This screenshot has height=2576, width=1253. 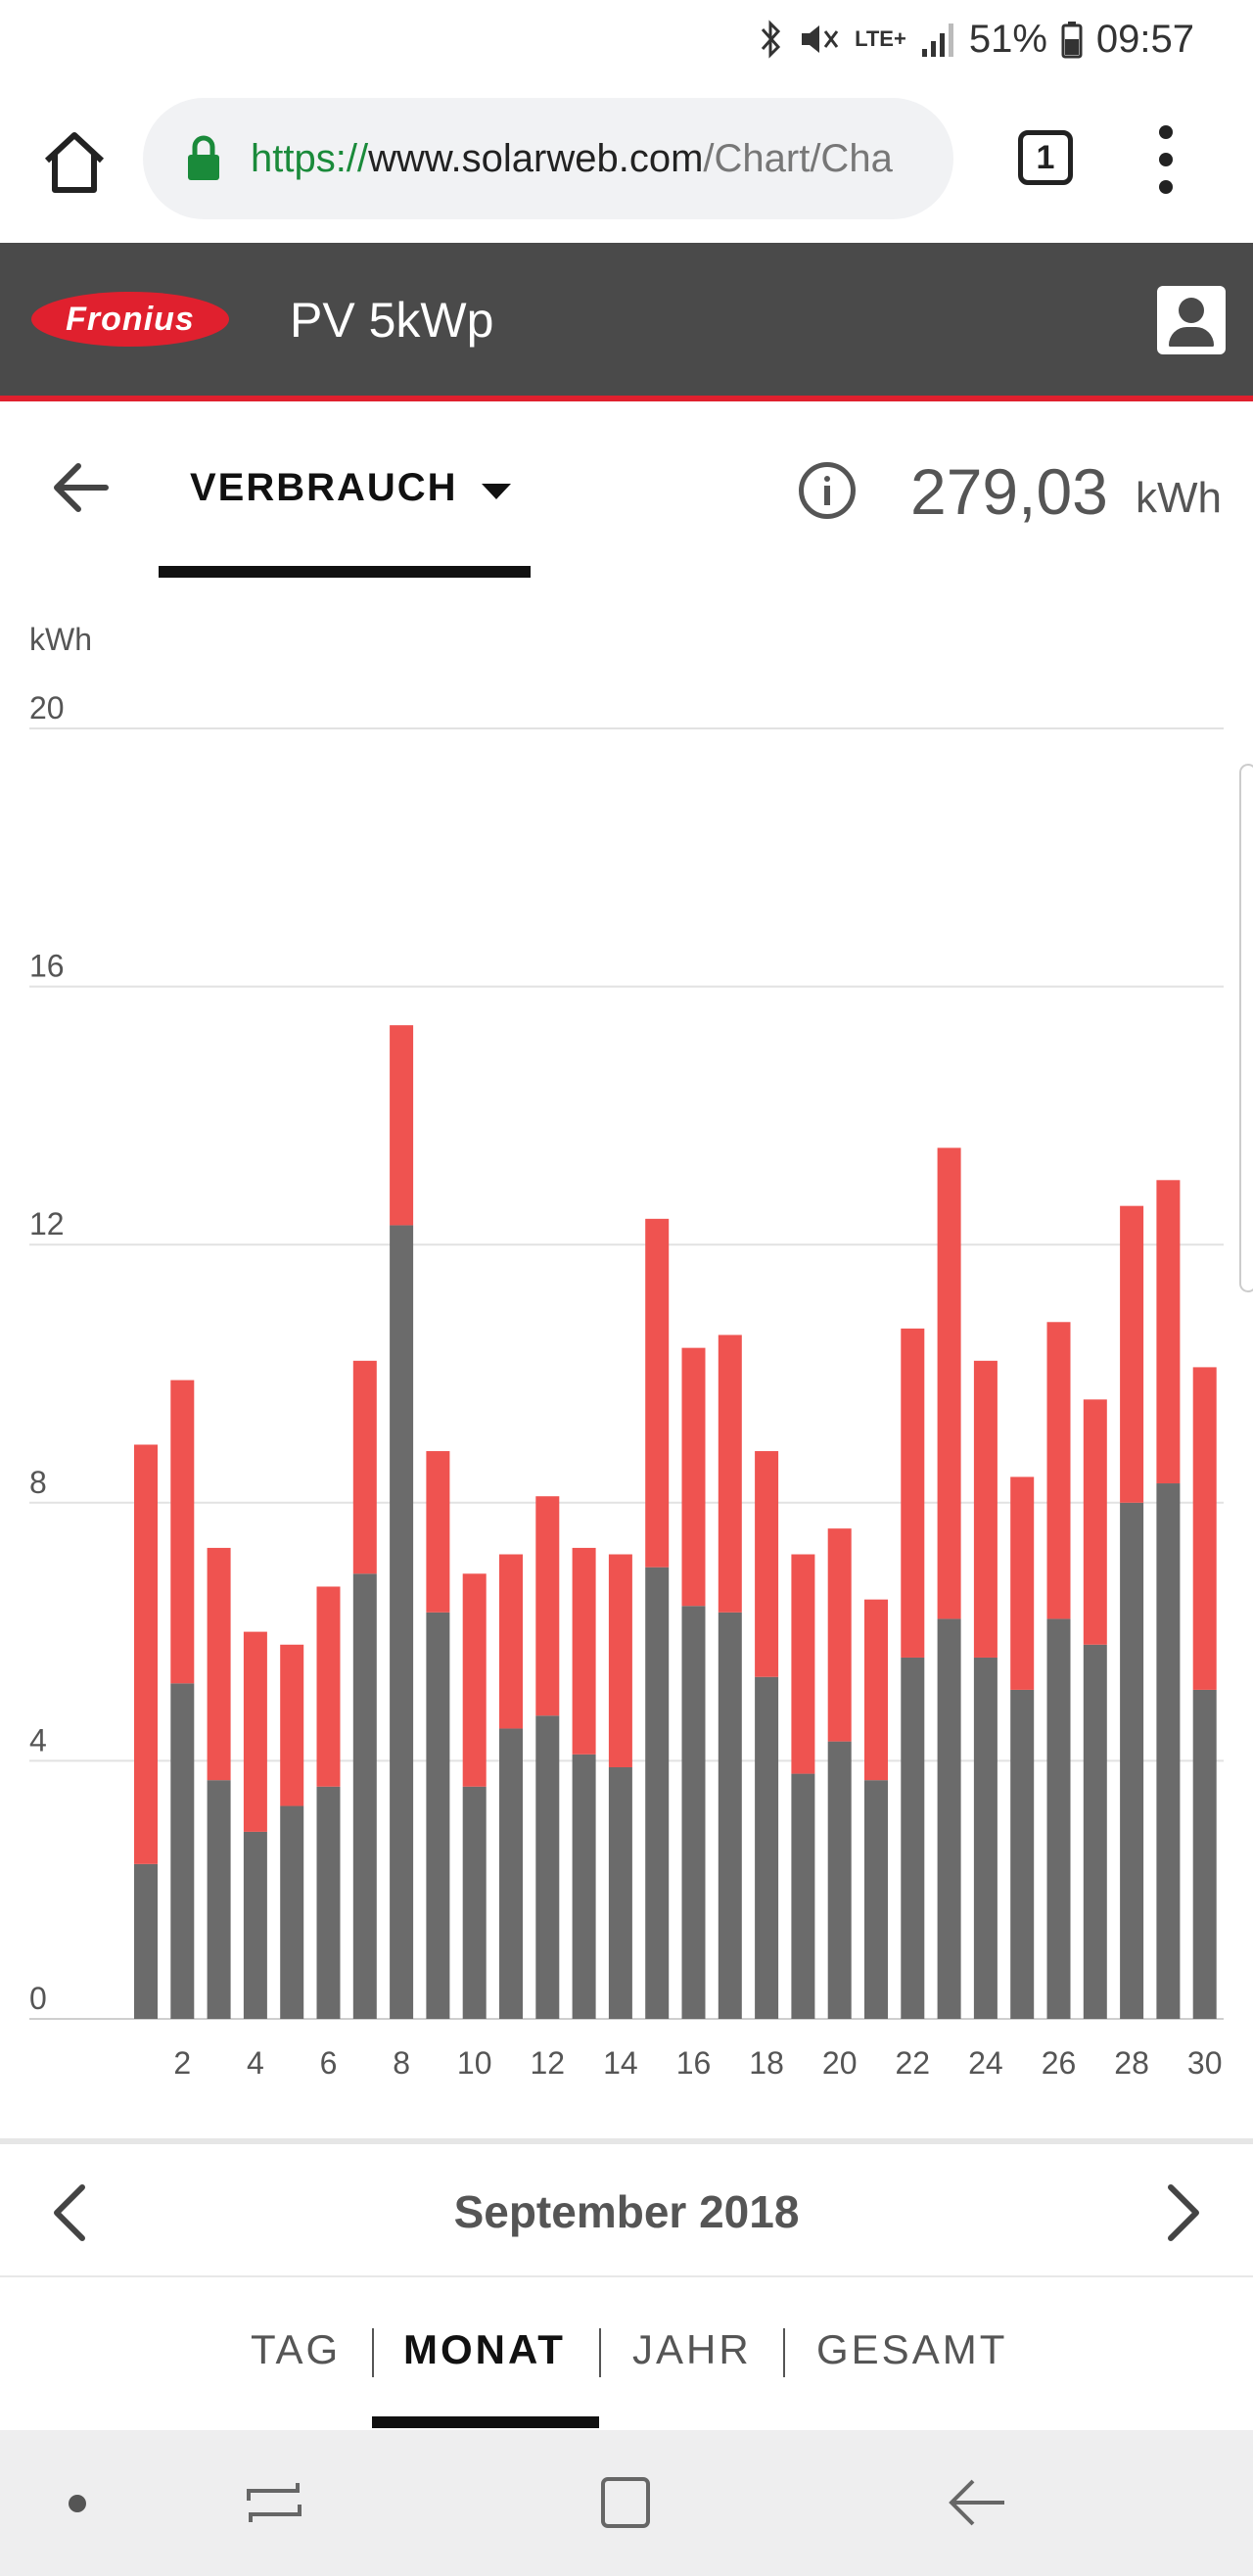 I want to click on active-tab-underline, so click(x=485, y=2422).